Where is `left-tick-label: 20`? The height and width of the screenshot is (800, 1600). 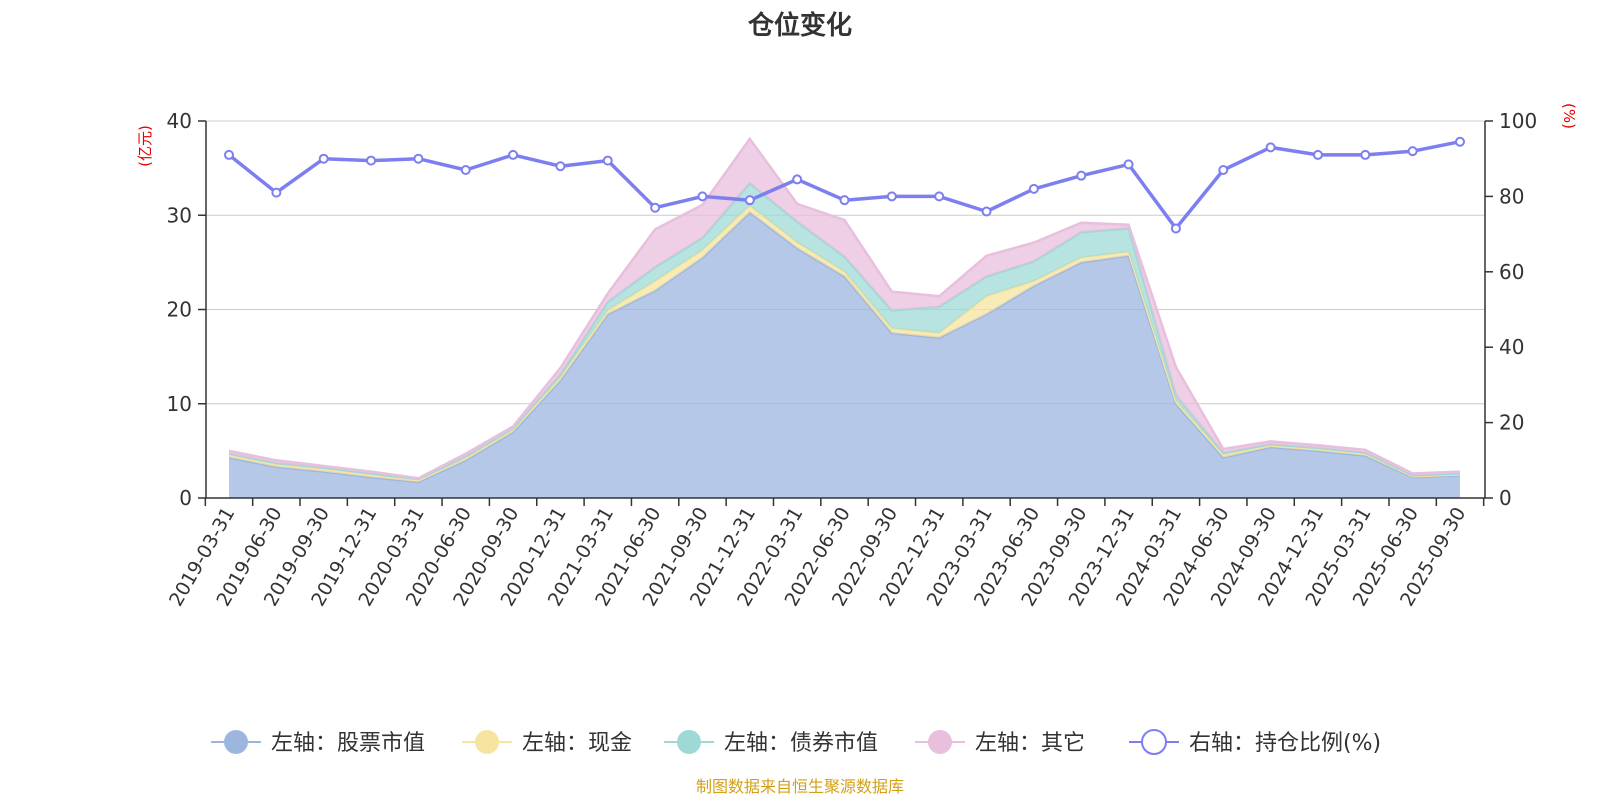 left-tick-label: 20 is located at coordinates (179, 310).